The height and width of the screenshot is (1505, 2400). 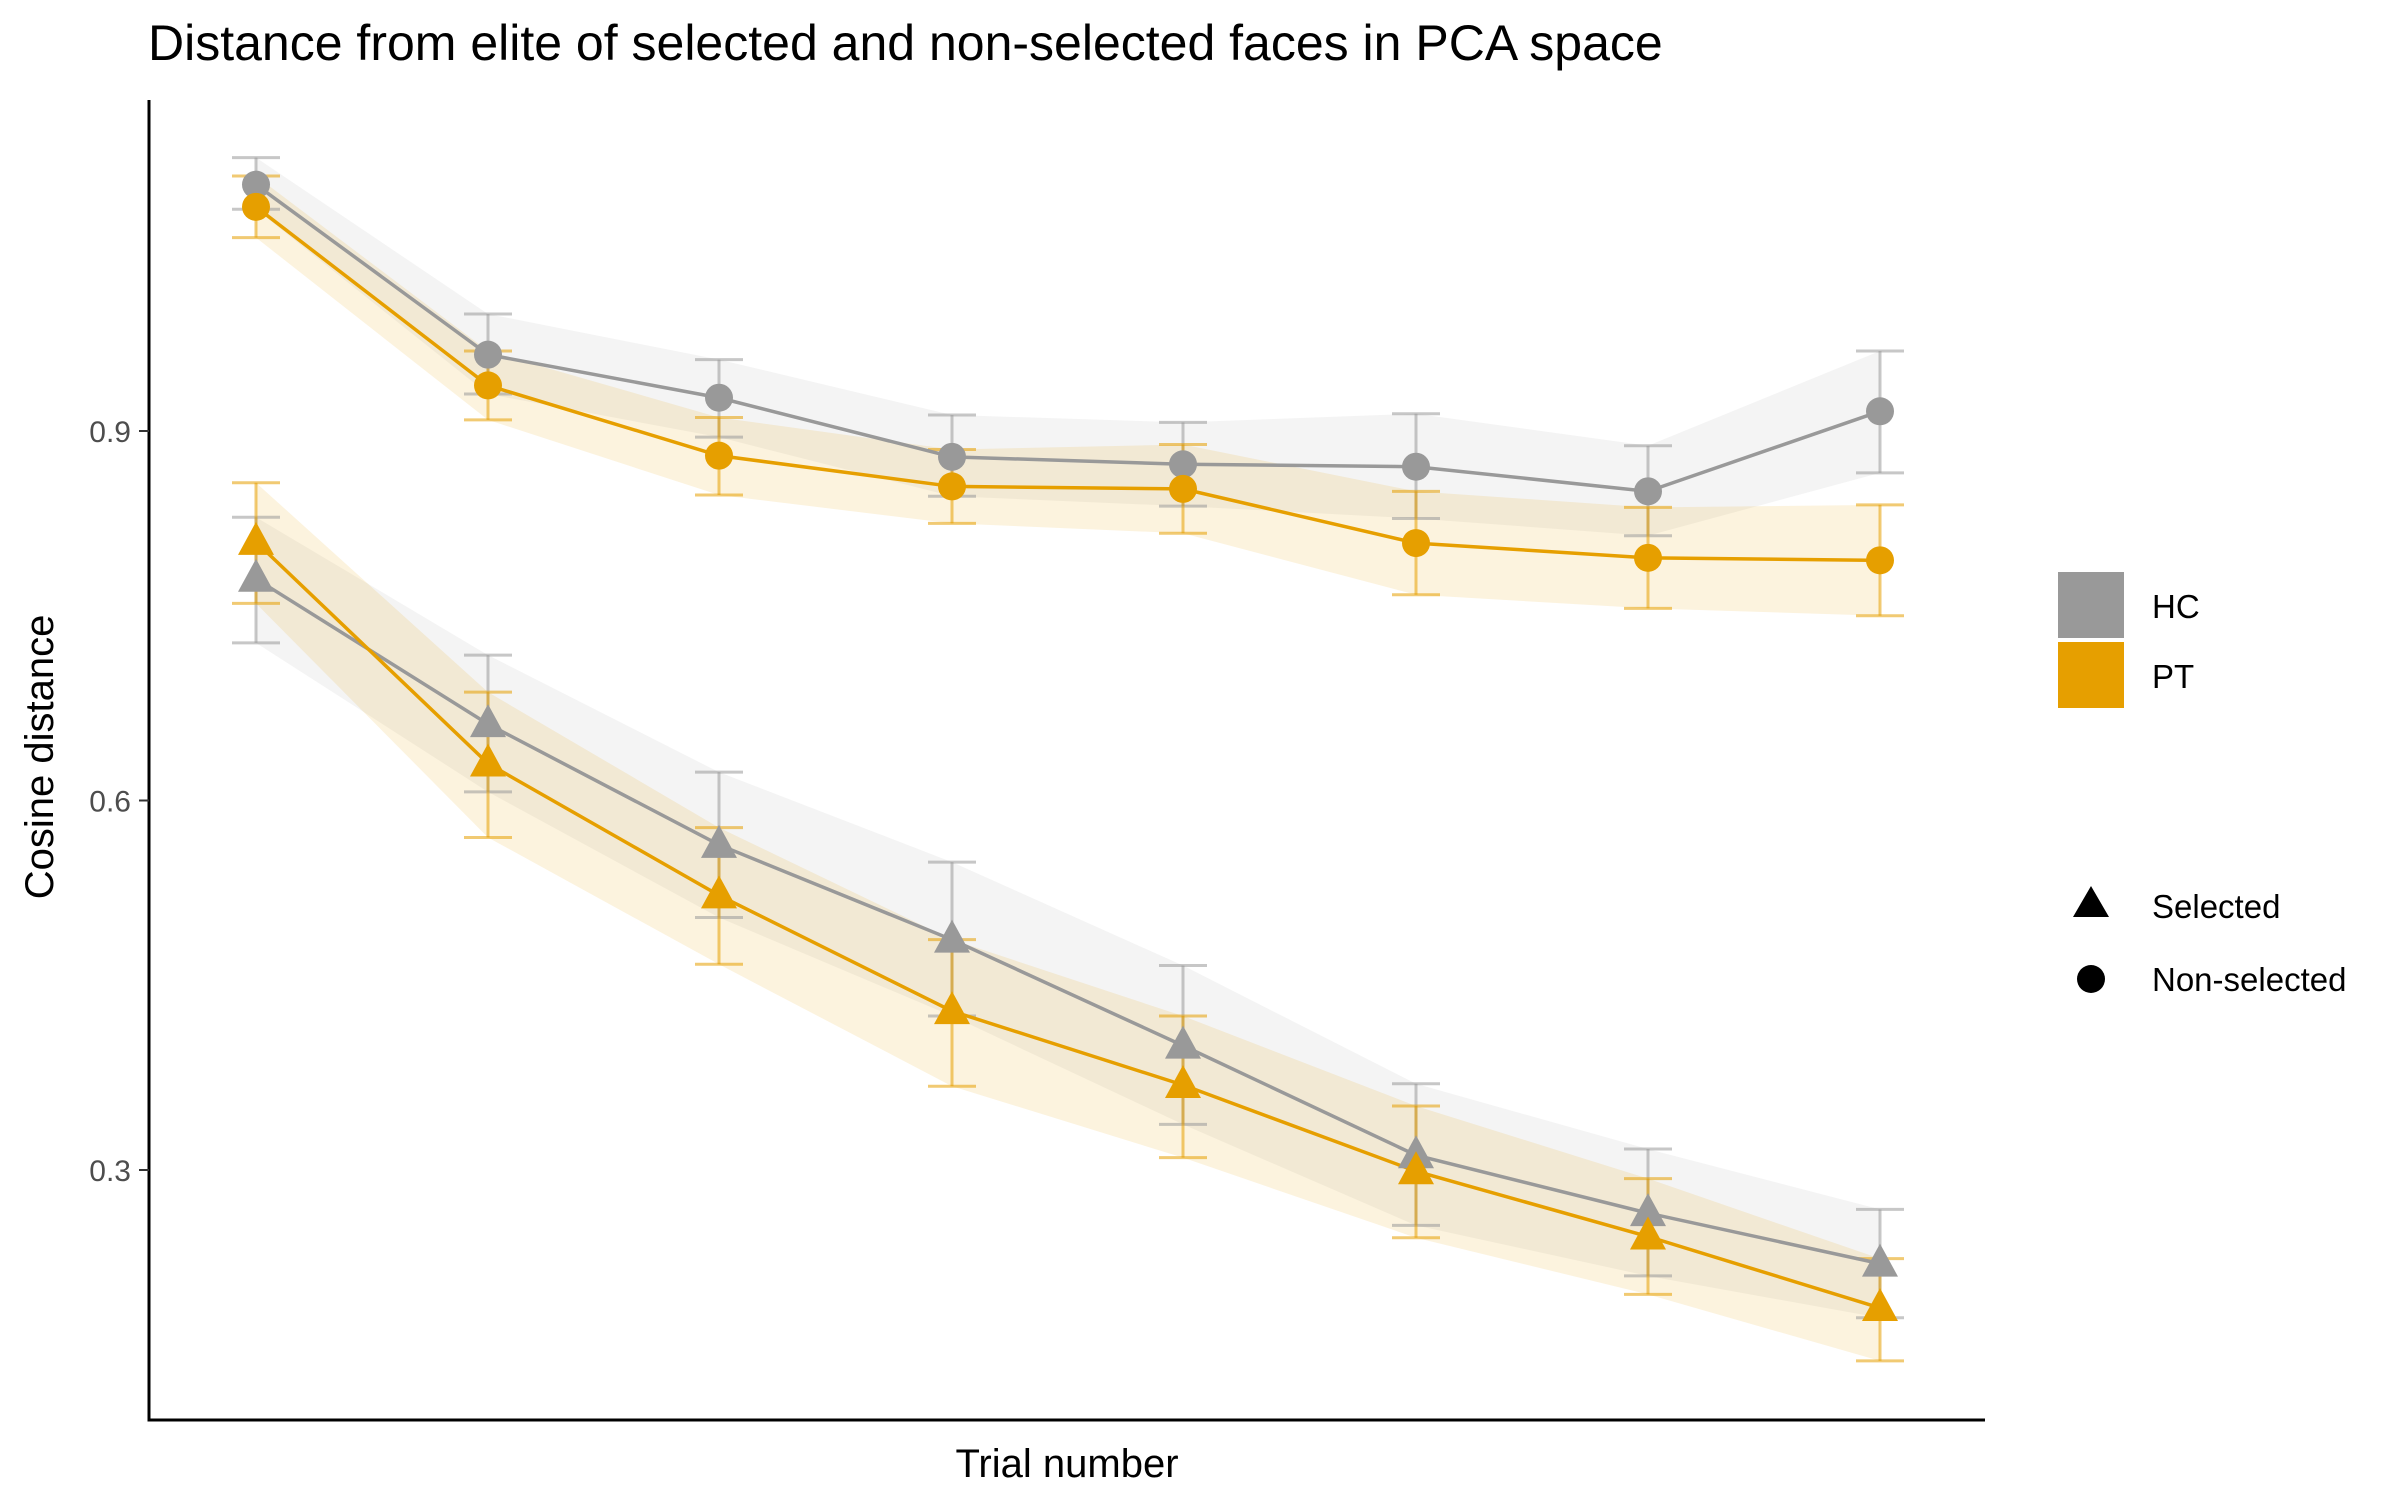 What do you see at coordinates (2202, 785) in the screenshot?
I see `legend: HC PT Selected Non-selected` at bounding box center [2202, 785].